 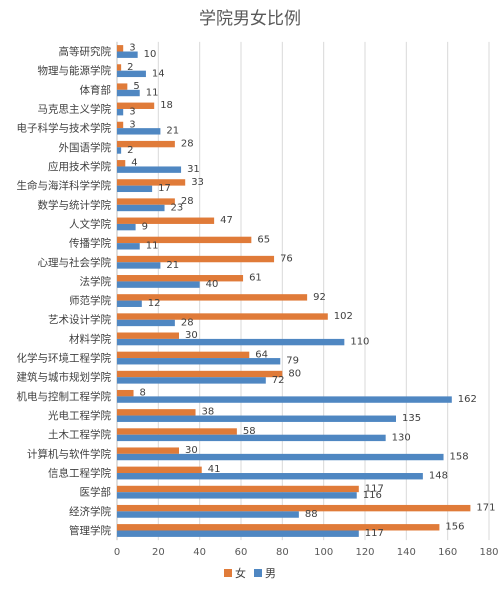 I want to click on data-label-female: 65, so click(x=263, y=239).